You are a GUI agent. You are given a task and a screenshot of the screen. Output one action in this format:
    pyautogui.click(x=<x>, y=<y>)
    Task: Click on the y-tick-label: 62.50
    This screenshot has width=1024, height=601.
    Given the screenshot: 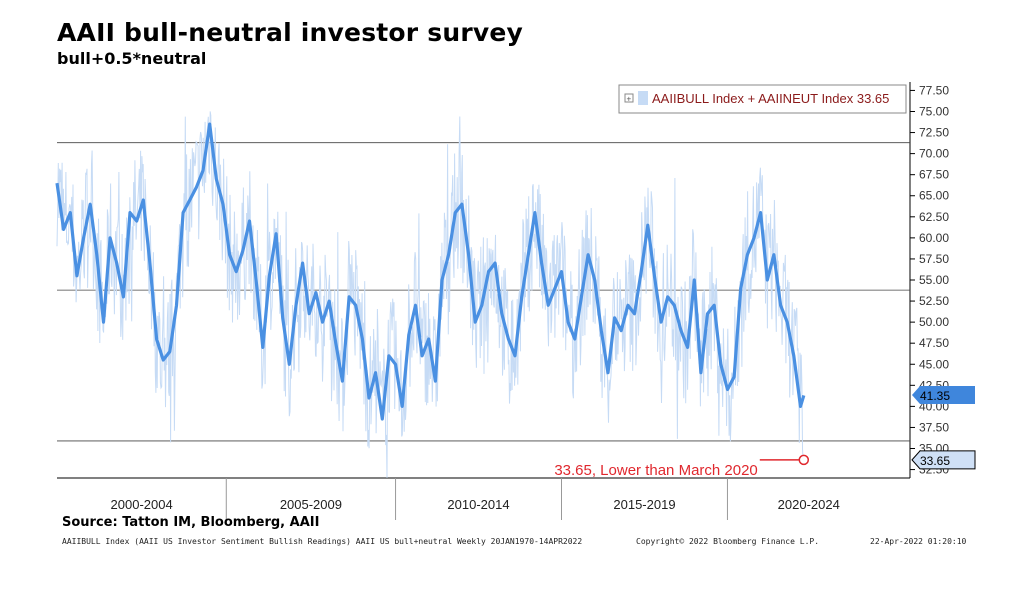 What is the action you would take?
    pyautogui.click(x=934, y=217)
    